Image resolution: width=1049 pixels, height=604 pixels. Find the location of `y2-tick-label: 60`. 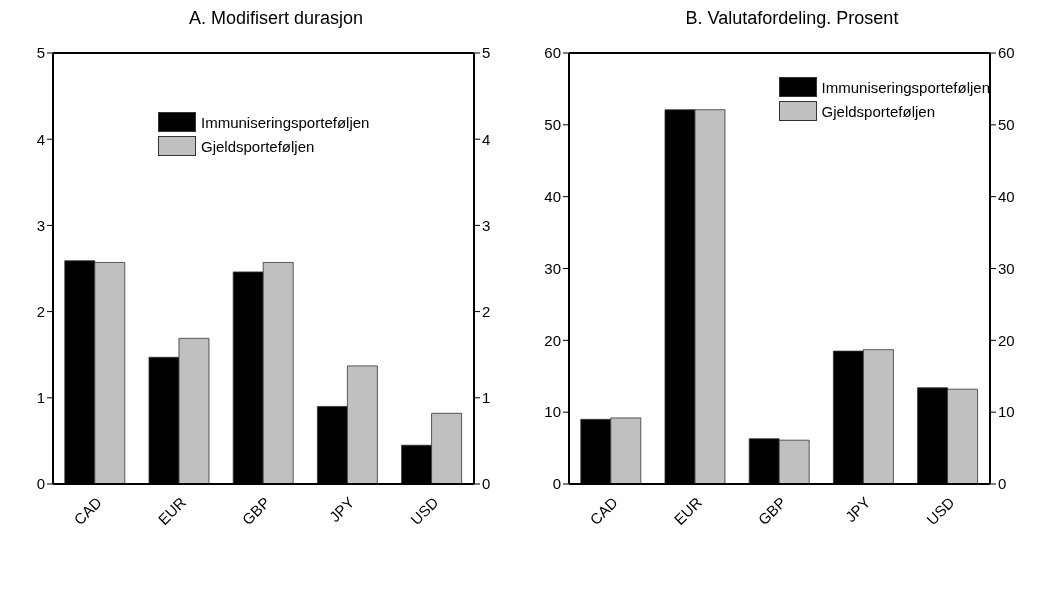

y2-tick-label: 60 is located at coordinates (1006, 53).